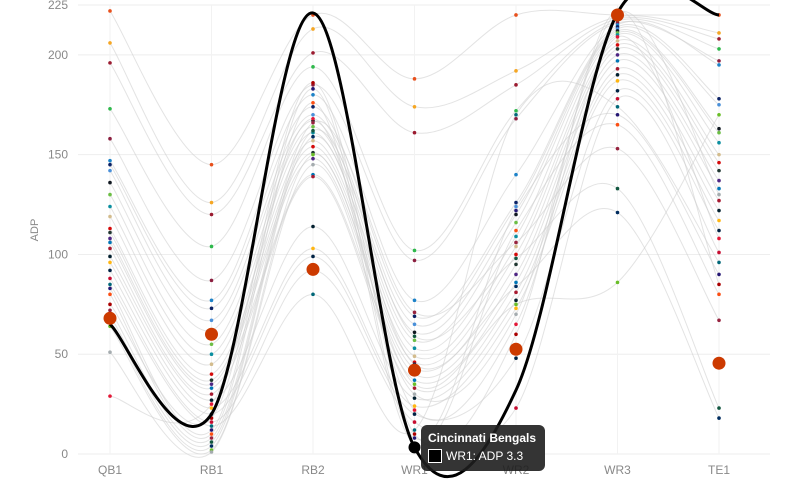 Image resolution: width=786 pixels, height=500 pixels. Describe the element at coordinates (58, 6) in the screenshot. I see `y-tick-label: 225` at that location.